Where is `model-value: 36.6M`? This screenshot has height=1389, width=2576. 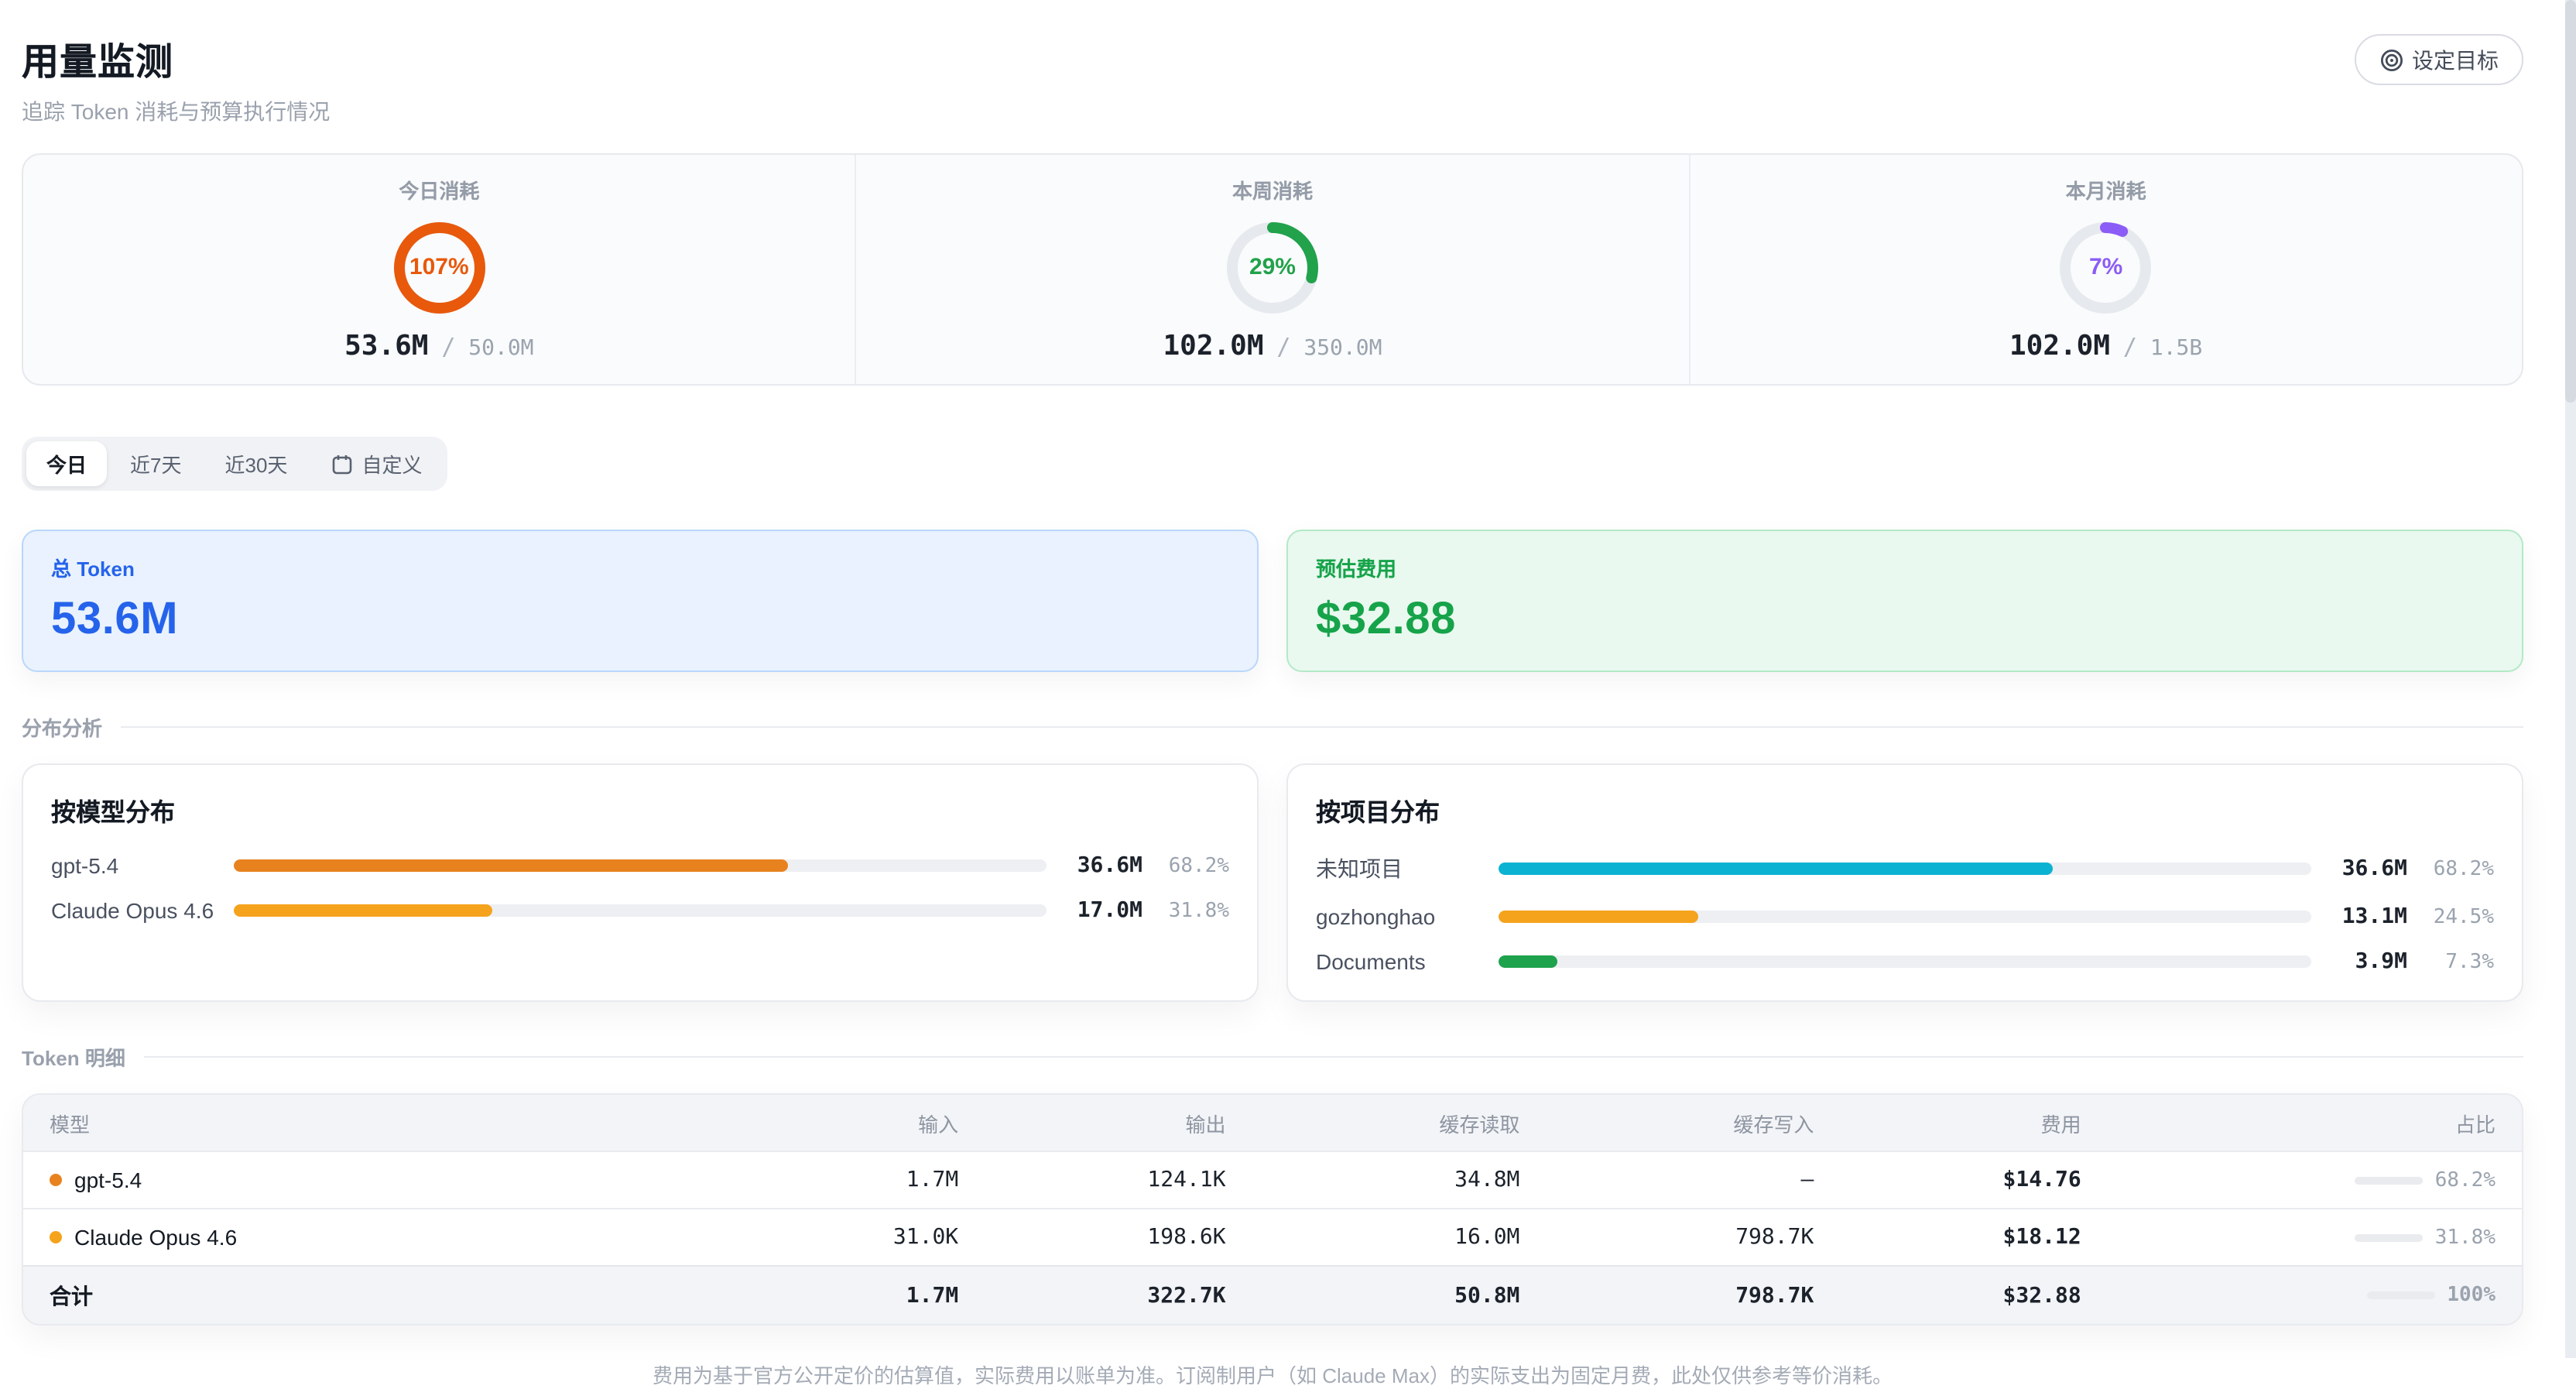
model-value: 36.6M is located at coordinates (1109, 866).